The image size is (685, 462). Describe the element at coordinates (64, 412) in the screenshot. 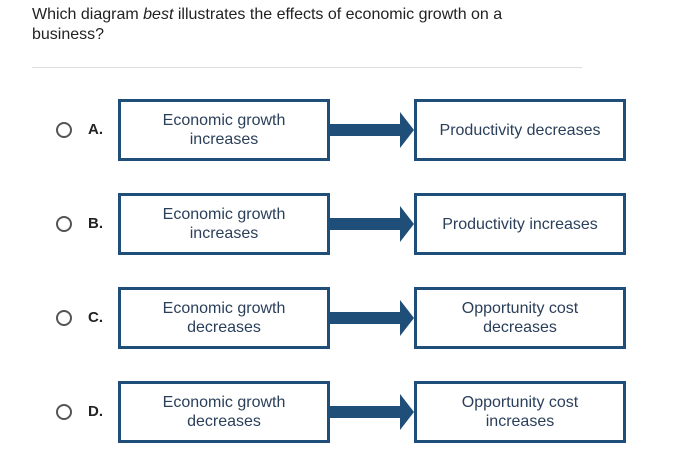

I see `radio-button-d` at that location.